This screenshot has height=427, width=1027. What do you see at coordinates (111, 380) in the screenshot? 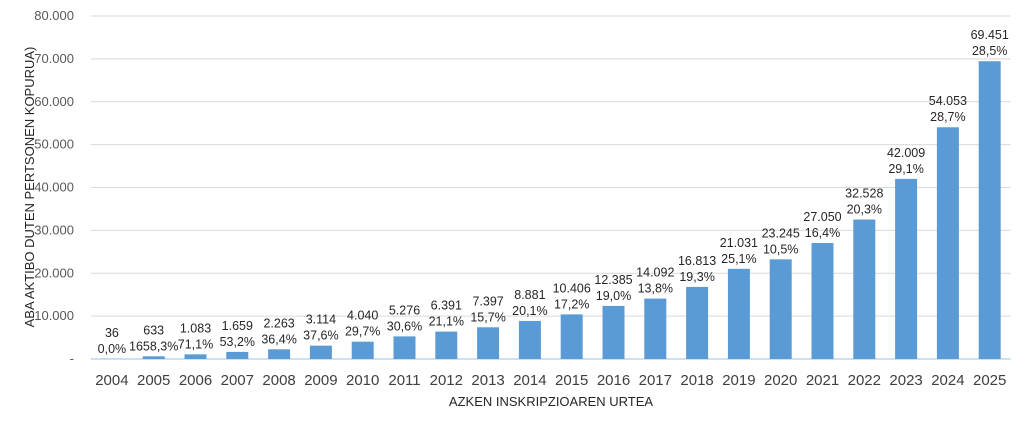
I see `x-tick-label: 2004` at bounding box center [111, 380].